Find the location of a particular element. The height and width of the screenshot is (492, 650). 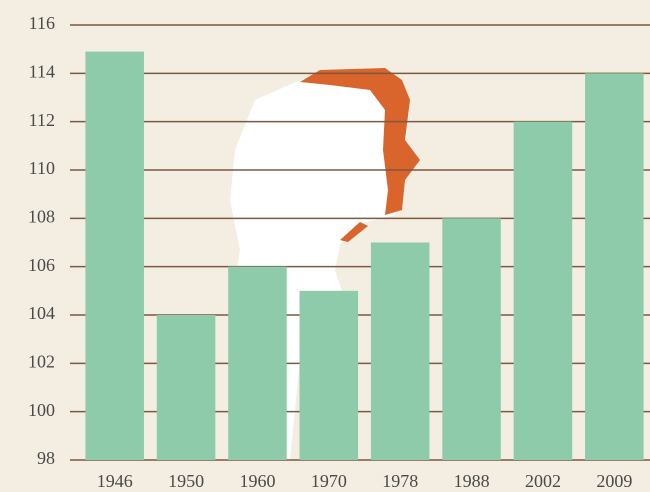

y-tick-label: 112 is located at coordinates (42, 120).